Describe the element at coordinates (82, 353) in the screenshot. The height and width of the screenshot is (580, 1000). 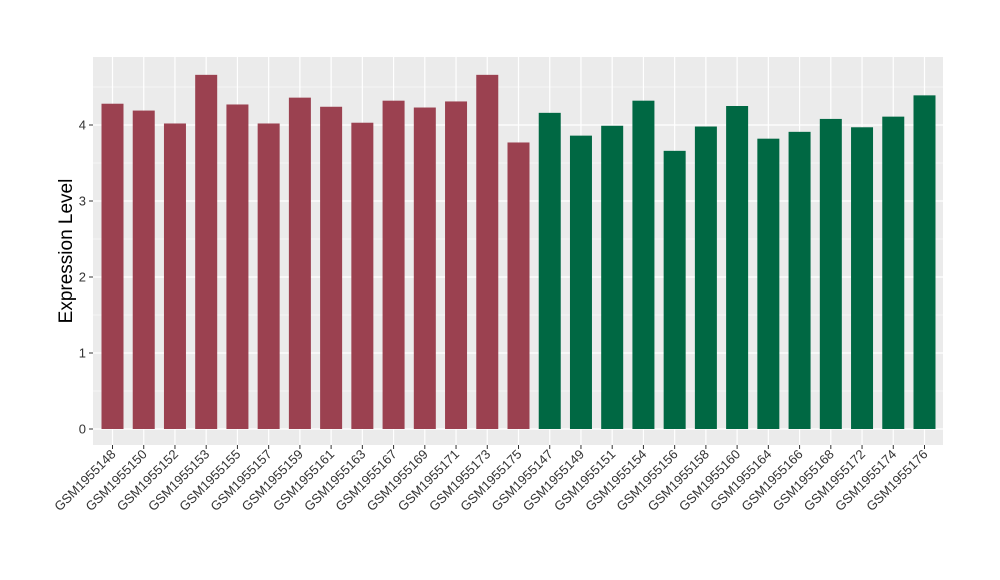
I see `y-tick-label: 1` at that location.